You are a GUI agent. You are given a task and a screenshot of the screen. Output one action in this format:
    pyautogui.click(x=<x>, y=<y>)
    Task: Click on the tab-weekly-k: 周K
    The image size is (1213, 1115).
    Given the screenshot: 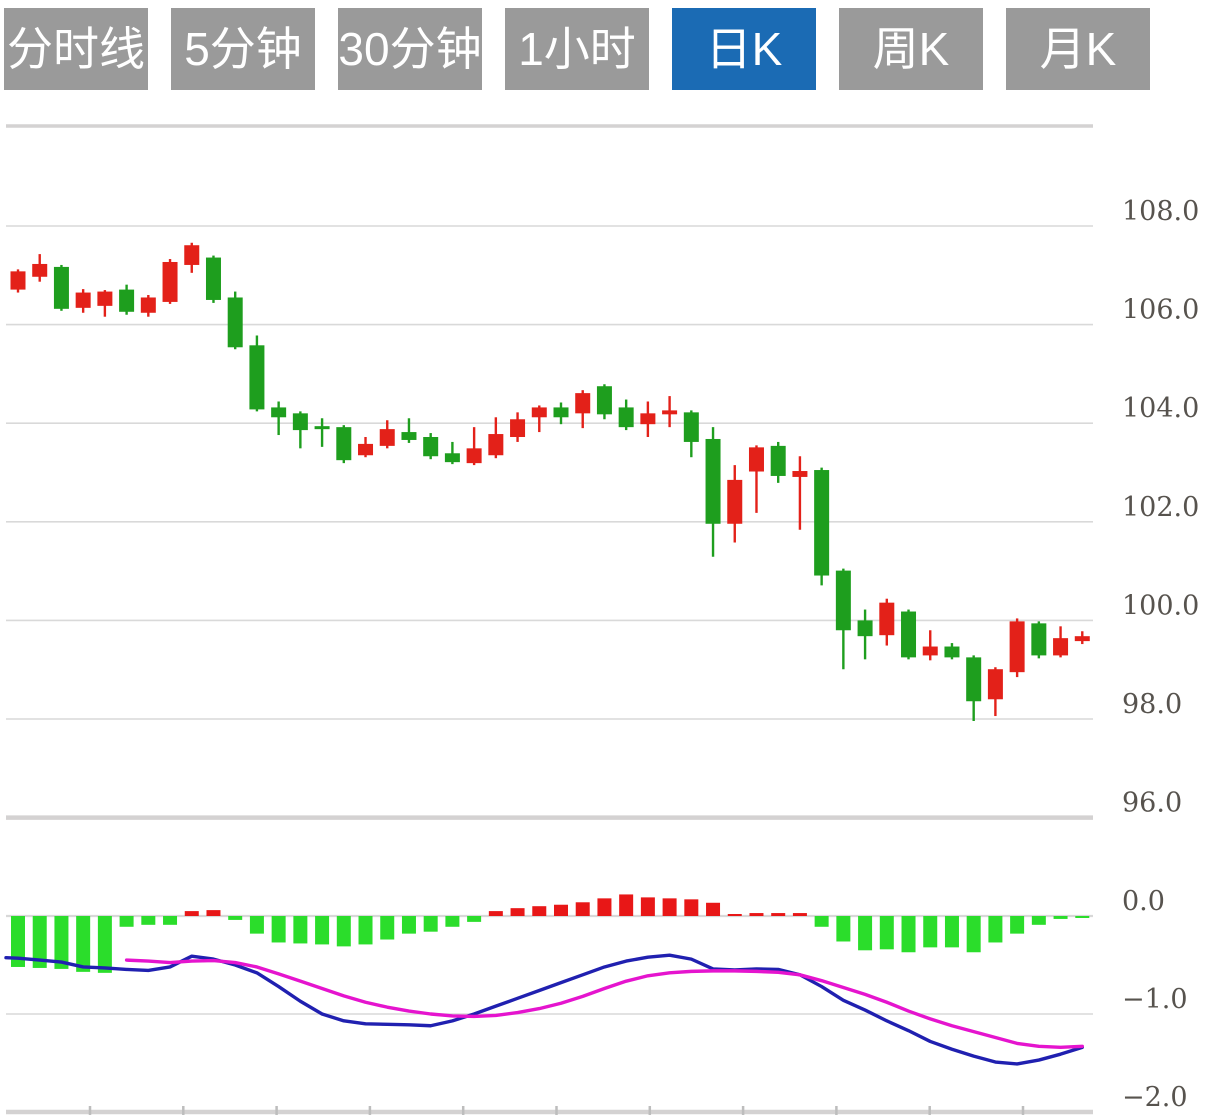 What is the action you would take?
    pyautogui.click(x=911, y=49)
    